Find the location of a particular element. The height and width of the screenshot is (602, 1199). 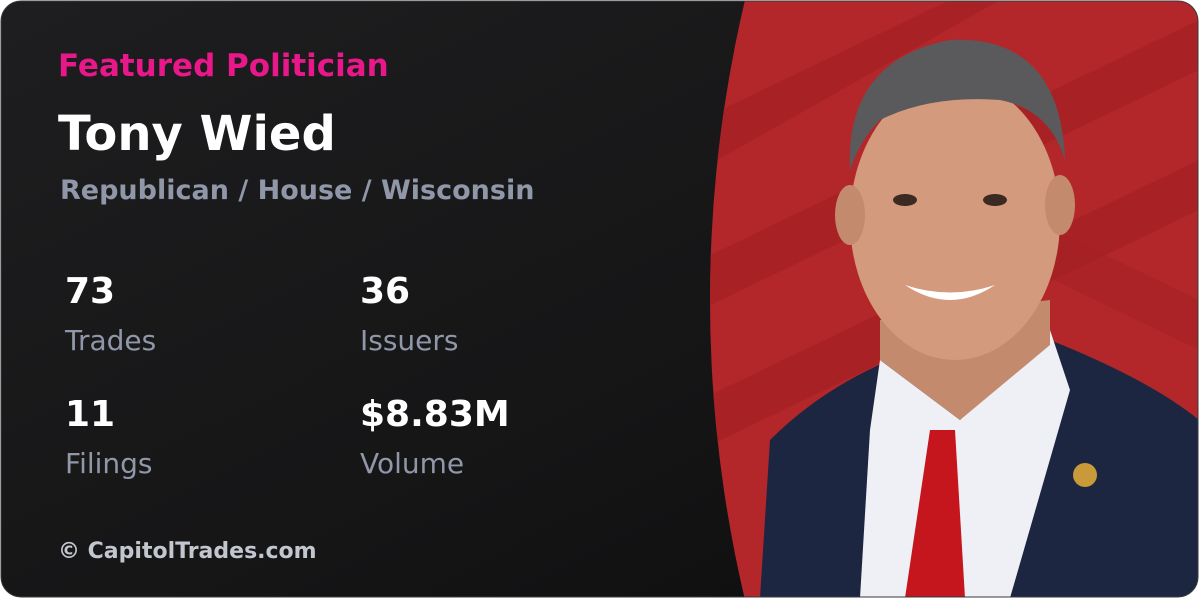

footer-credit: © CapitolTrades.com is located at coordinates (187, 551).